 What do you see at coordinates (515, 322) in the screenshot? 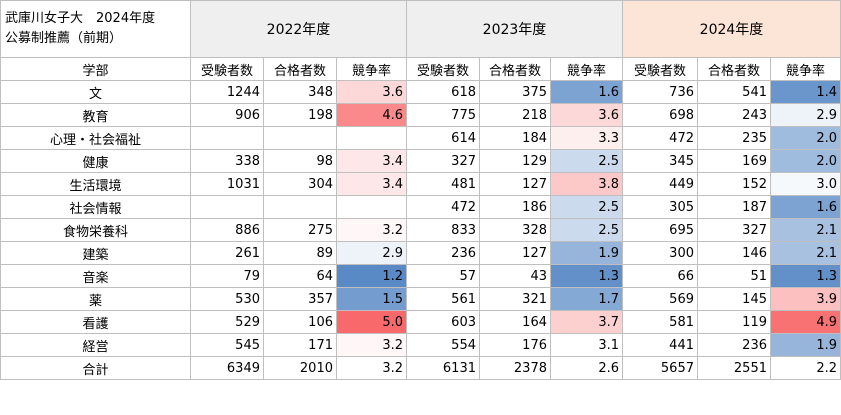
I see `passed-cell: 164` at bounding box center [515, 322].